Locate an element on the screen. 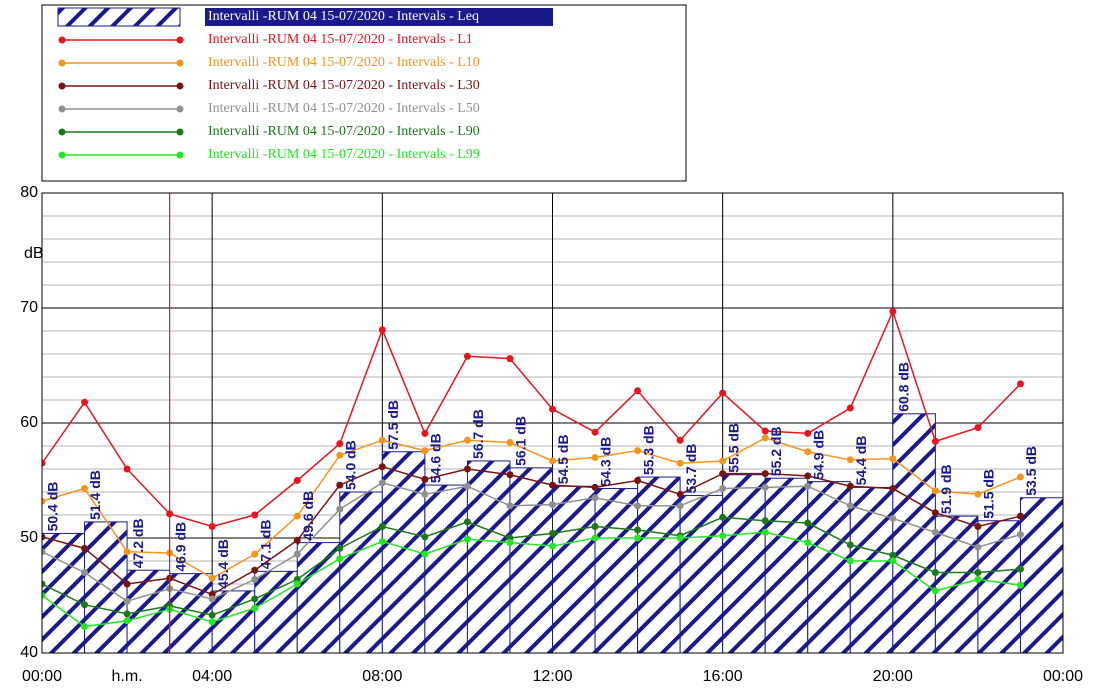 The image size is (1096, 691). x-axis-label: h.m. is located at coordinates (127, 676).